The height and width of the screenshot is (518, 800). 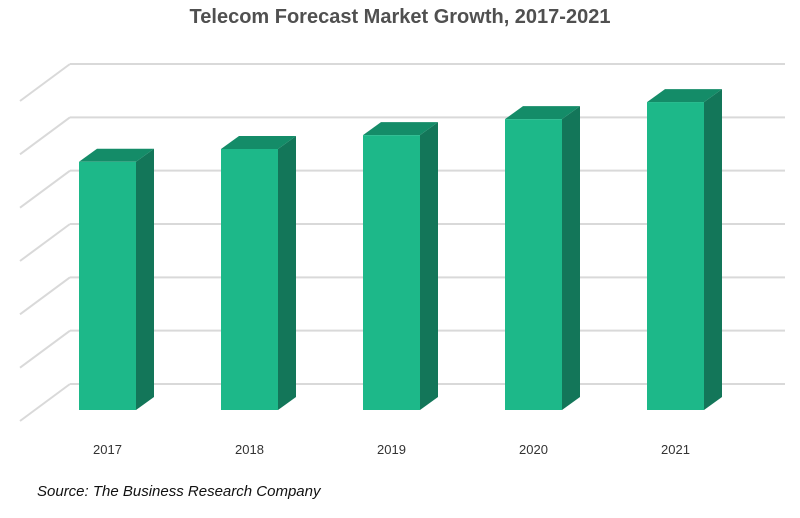 I want to click on bar-2019, so click(x=400, y=266).